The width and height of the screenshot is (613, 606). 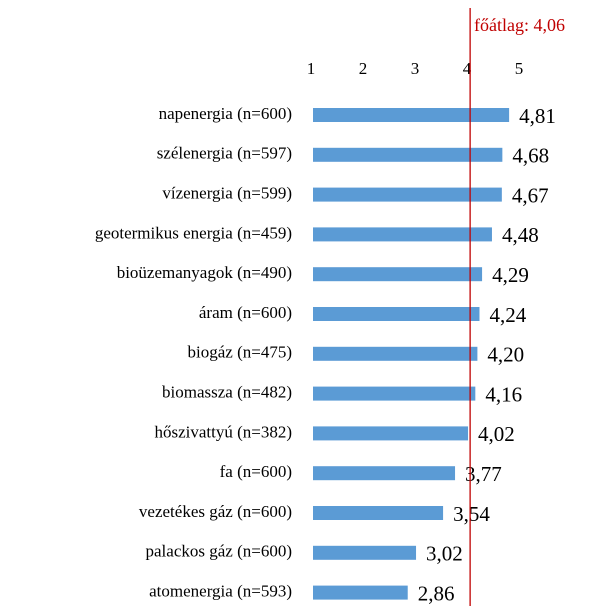 I want to click on x-tick-label: 2, so click(x=363, y=68).